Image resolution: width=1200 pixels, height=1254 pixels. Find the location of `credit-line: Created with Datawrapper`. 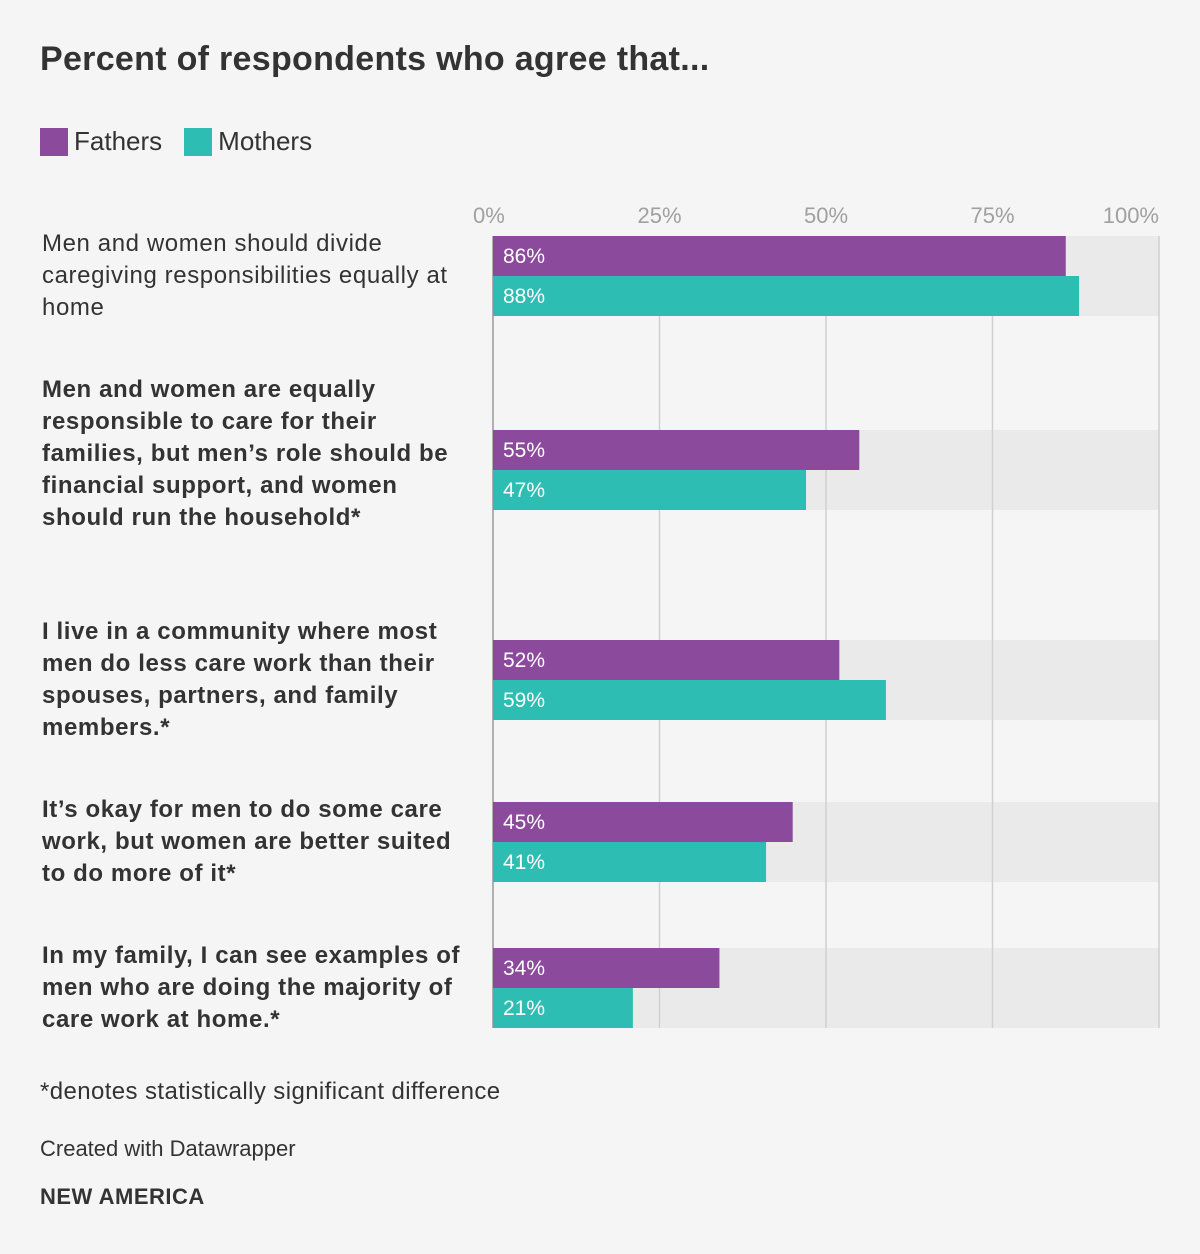

credit-line: Created with Datawrapper is located at coordinates (168, 1148).